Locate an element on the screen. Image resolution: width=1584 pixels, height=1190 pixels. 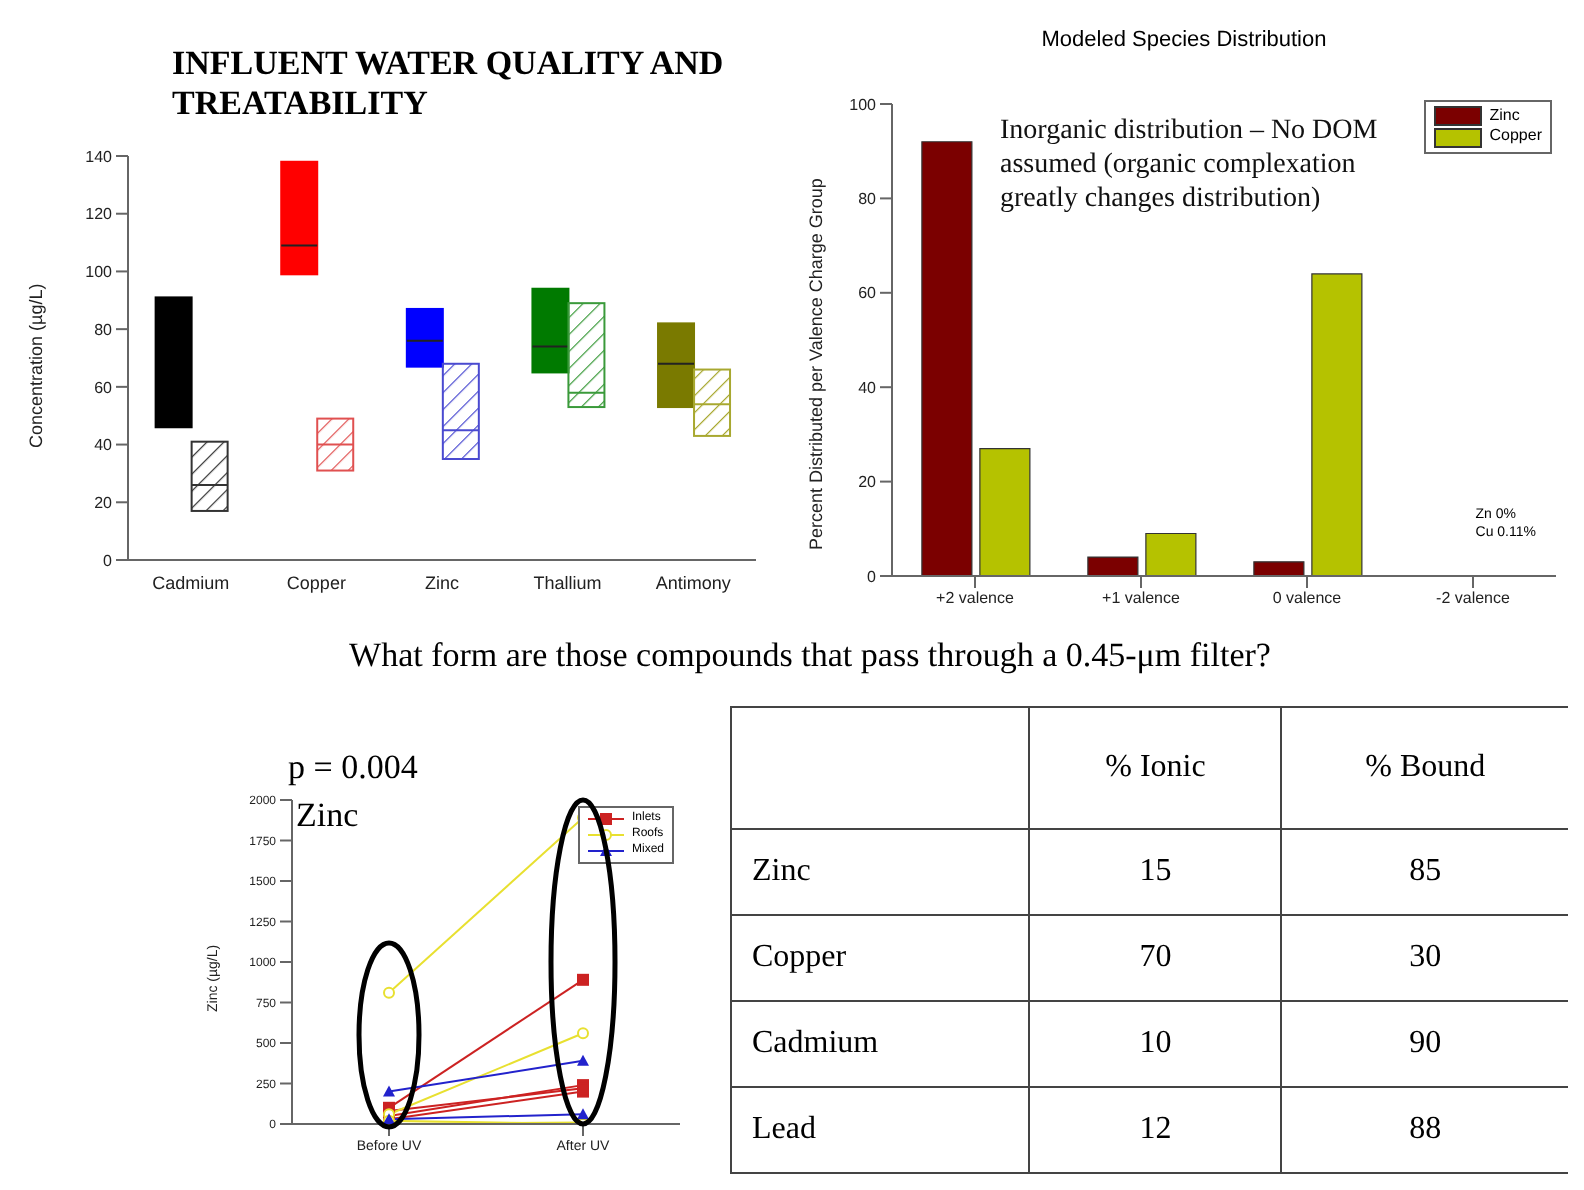
x-tick-label: -2 valence is located at coordinates (1473, 598).